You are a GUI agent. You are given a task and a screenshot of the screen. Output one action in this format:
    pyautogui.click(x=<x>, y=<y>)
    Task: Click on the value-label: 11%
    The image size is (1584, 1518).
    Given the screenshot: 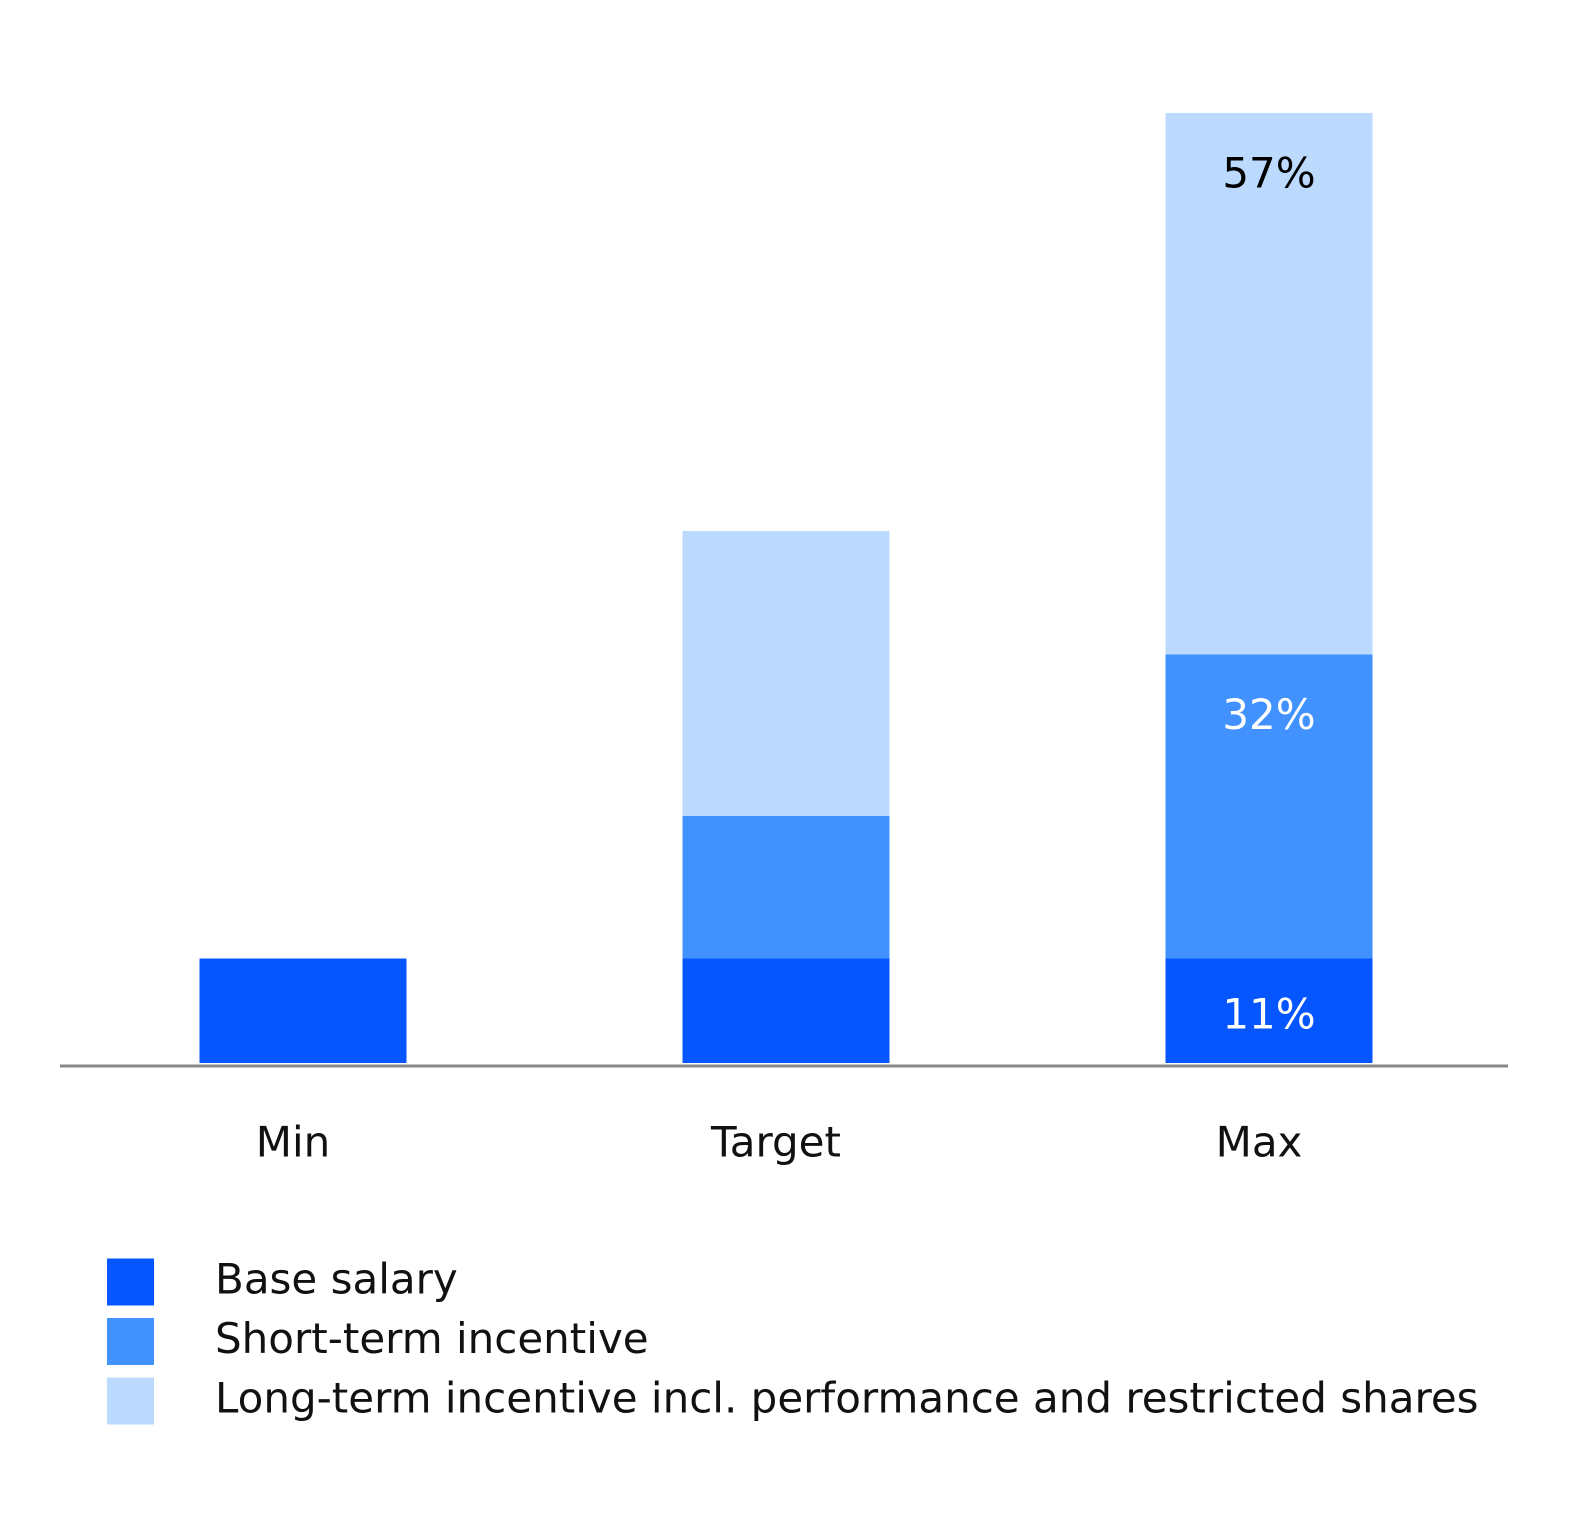 What is the action you would take?
    pyautogui.click(x=1268, y=1013)
    